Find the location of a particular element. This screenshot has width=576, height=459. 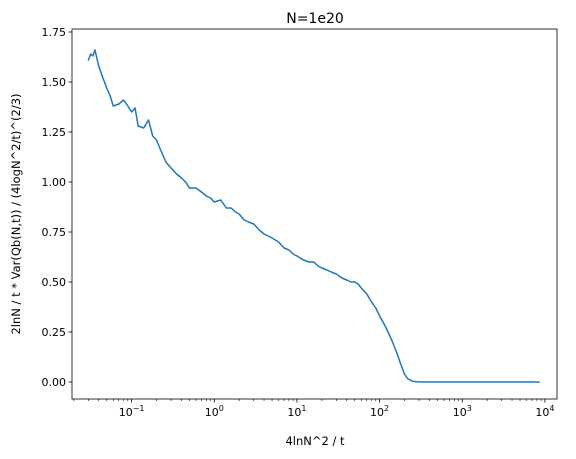

x-tick-label: 10³ is located at coordinates (462, 411).